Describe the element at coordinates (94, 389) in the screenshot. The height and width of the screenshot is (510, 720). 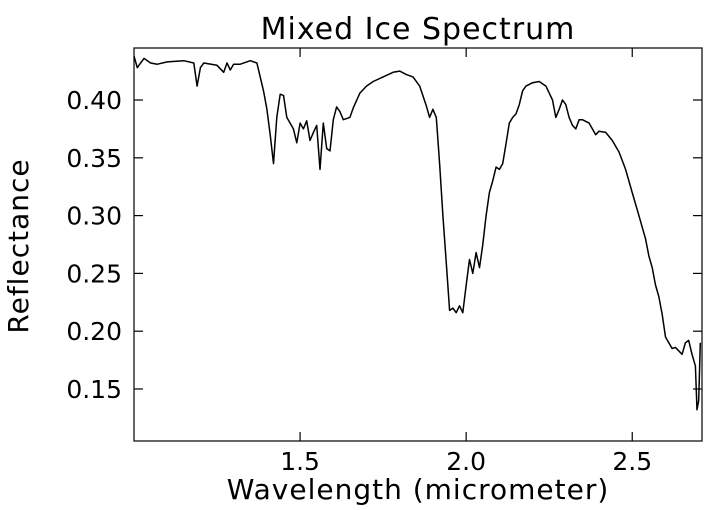
I see `y-tick-label: 0.15` at that location.